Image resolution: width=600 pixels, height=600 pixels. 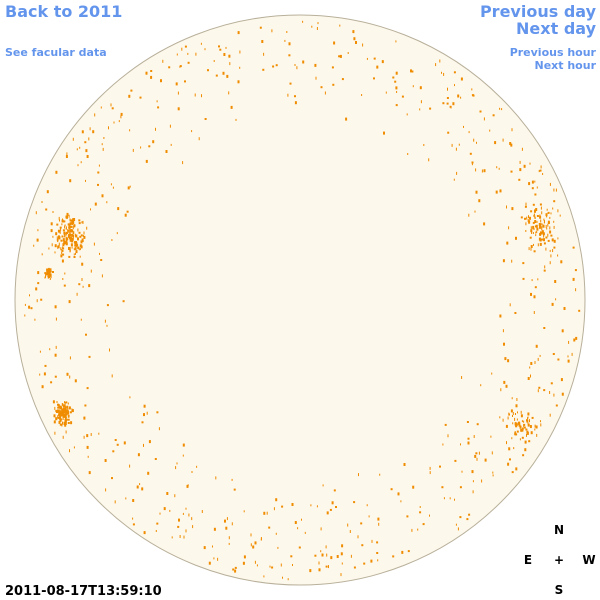 What do you see at coordinates (556, 28) in the screenshot?
I see `next-day-link: Next day` at bounding box center [556, 28].